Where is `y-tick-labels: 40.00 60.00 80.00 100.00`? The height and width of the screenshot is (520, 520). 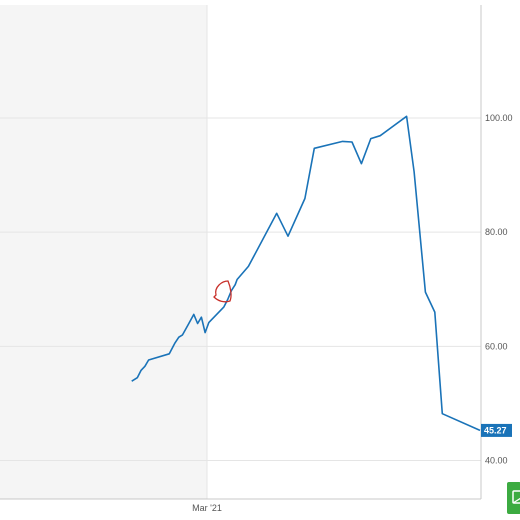 y-tick-labels: 40.00 60.00 80.00 100.00 is located at coordinates (499, 289).